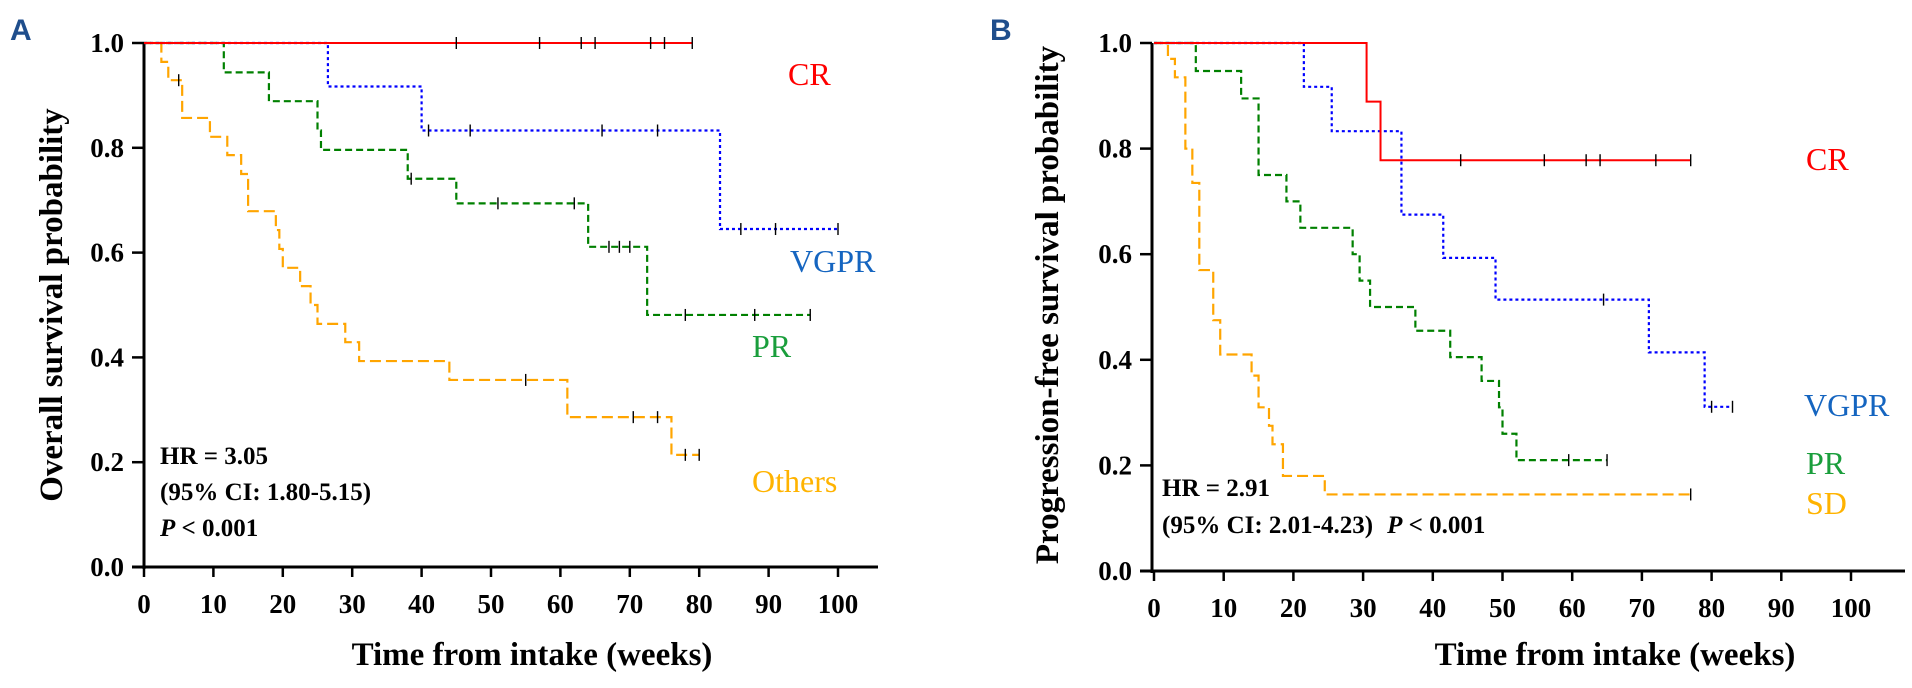 This screenshot has width=1912, height=688. Describe the element at coordinates (1847, 331) in the screenshot. I see `series-labels: CR VGPR PR SD` at that location.